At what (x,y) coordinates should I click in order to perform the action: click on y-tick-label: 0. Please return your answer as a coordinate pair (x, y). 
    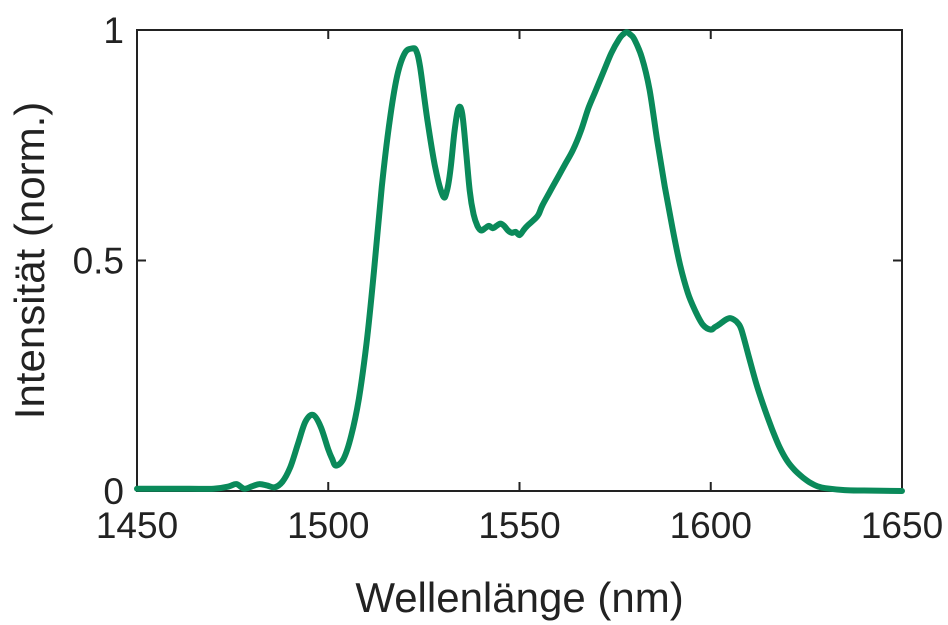
    Looking at the image, I should click on (113, 491).